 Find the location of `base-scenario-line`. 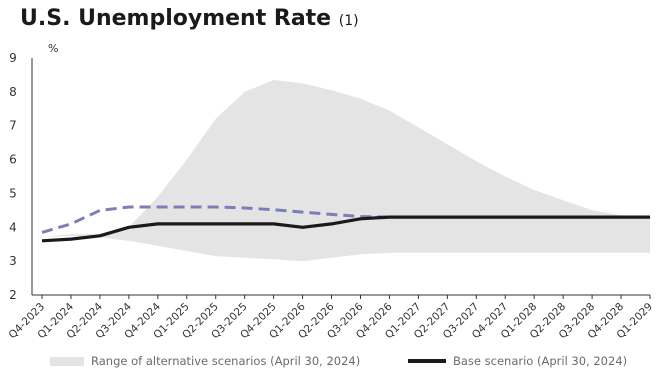

base-scenario-line is located at coordinates (345, 229).